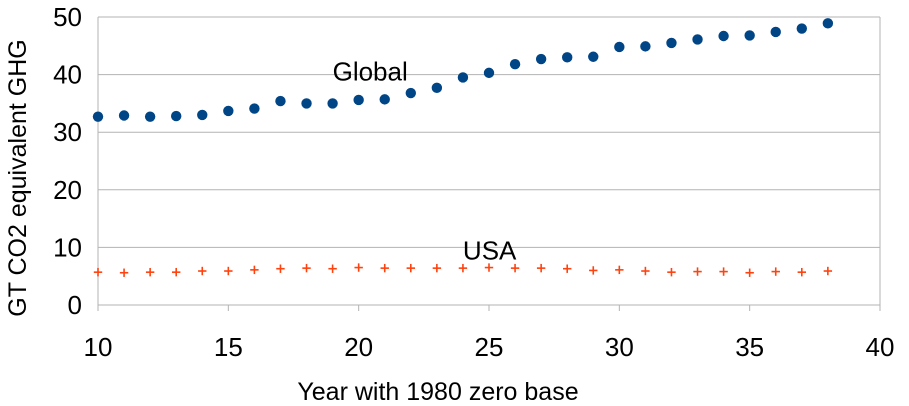 Image resolution: width=909 pixels, height=406 pixels. I want to click on x-tick-labels: 10 15 20 25 30 35 40, so click(489, 347).